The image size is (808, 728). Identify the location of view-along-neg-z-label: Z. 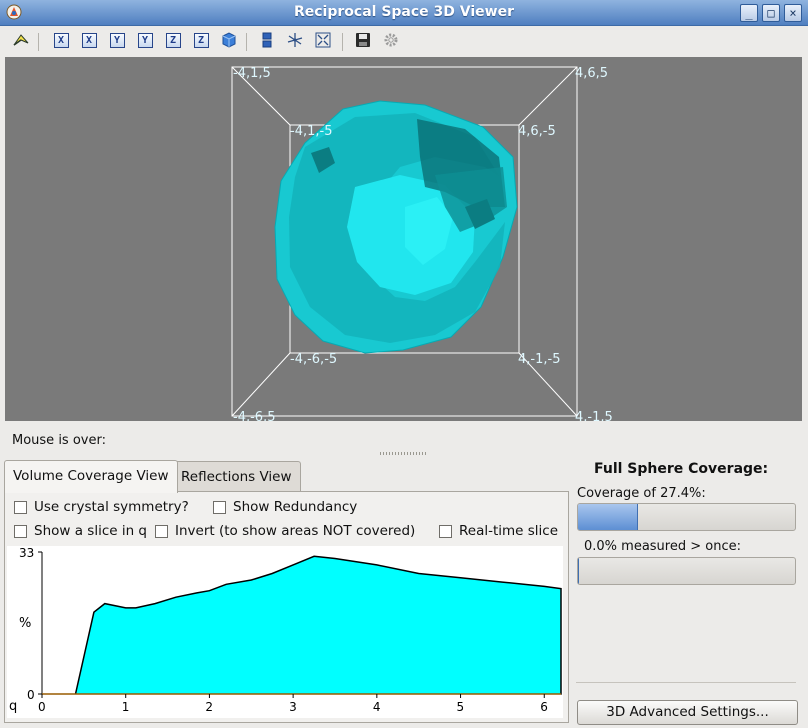
(201, 40).